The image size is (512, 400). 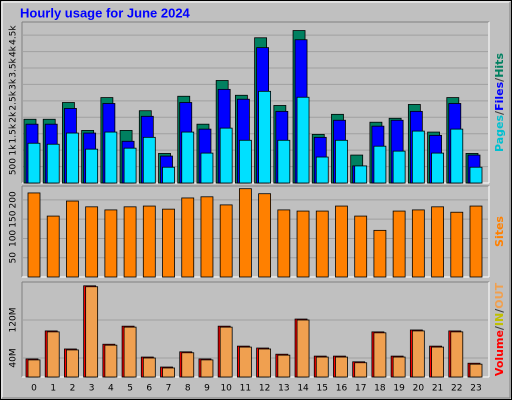 I want to click on legend-item: Pages, so click(x=499, y=133).